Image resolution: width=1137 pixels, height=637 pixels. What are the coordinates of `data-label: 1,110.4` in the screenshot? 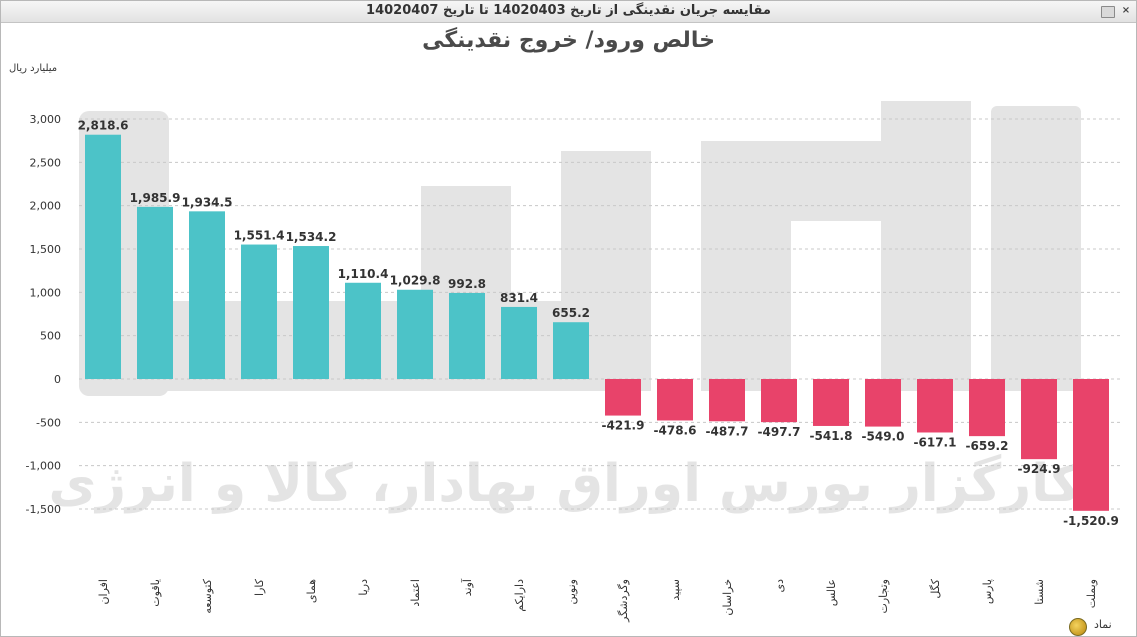 It's located at (363, 274).